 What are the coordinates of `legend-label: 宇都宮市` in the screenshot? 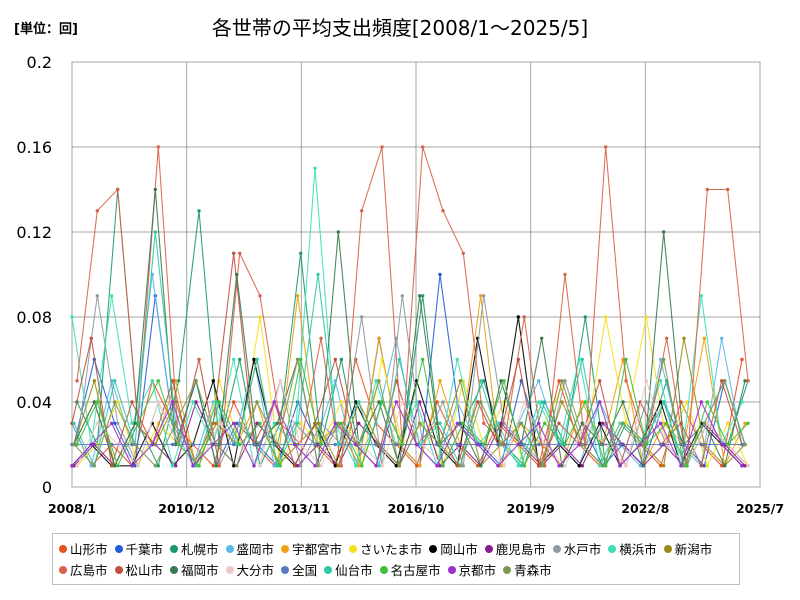 It's located at (317, 549).